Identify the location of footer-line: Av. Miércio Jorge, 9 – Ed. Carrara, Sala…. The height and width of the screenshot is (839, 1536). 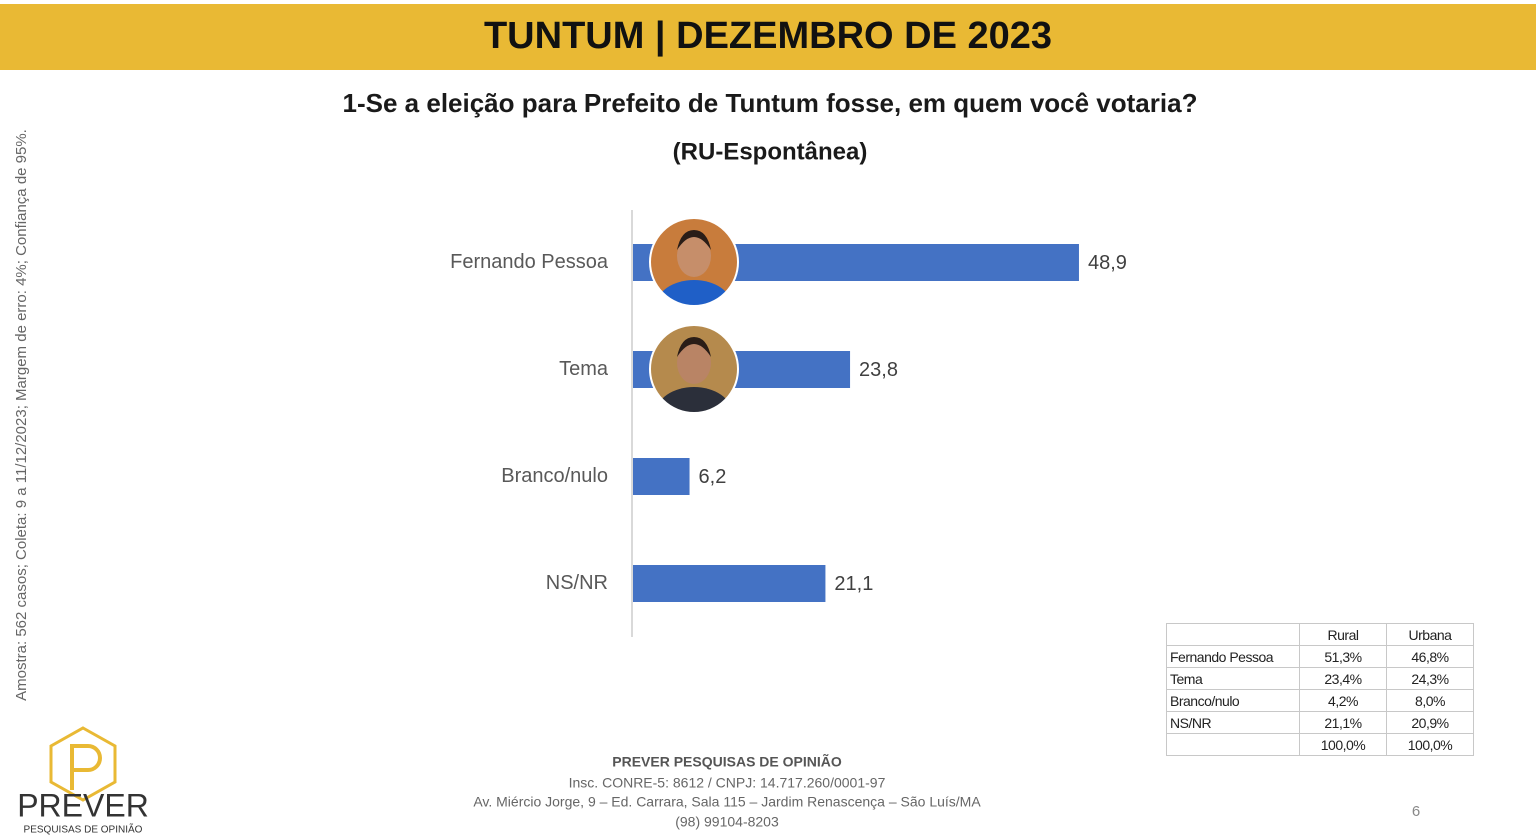
(727, 802).